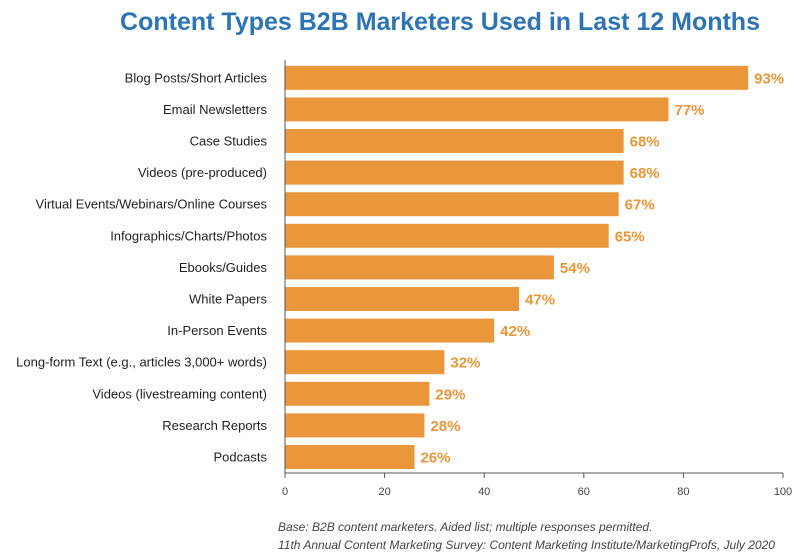 Image resolution: width=800 pixels, height=559 pixels. What do you see at coordinates (179, 393) in the screenshot?
I see `category-label: Videos (livestreaming content)` at bounding box center [179, 393].